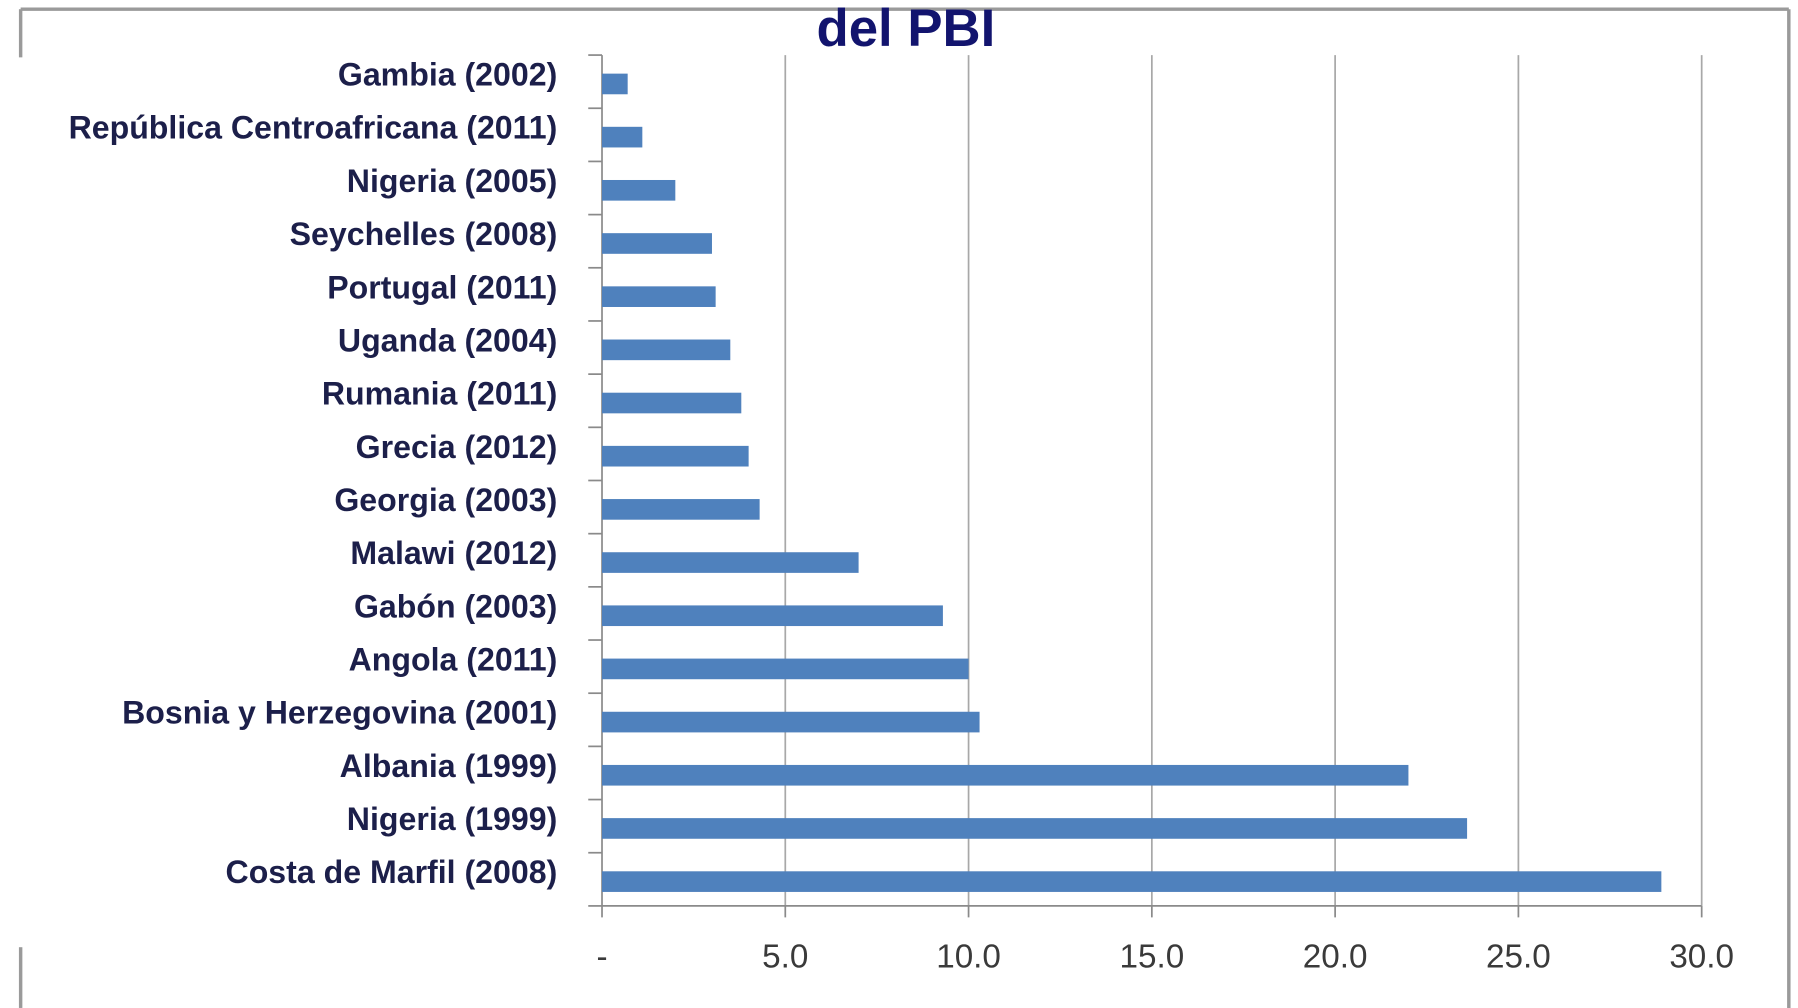  Describe the element at coordinates (1335, 956) in the screenshot. I see `x-tick-label: 20.0` at that location.